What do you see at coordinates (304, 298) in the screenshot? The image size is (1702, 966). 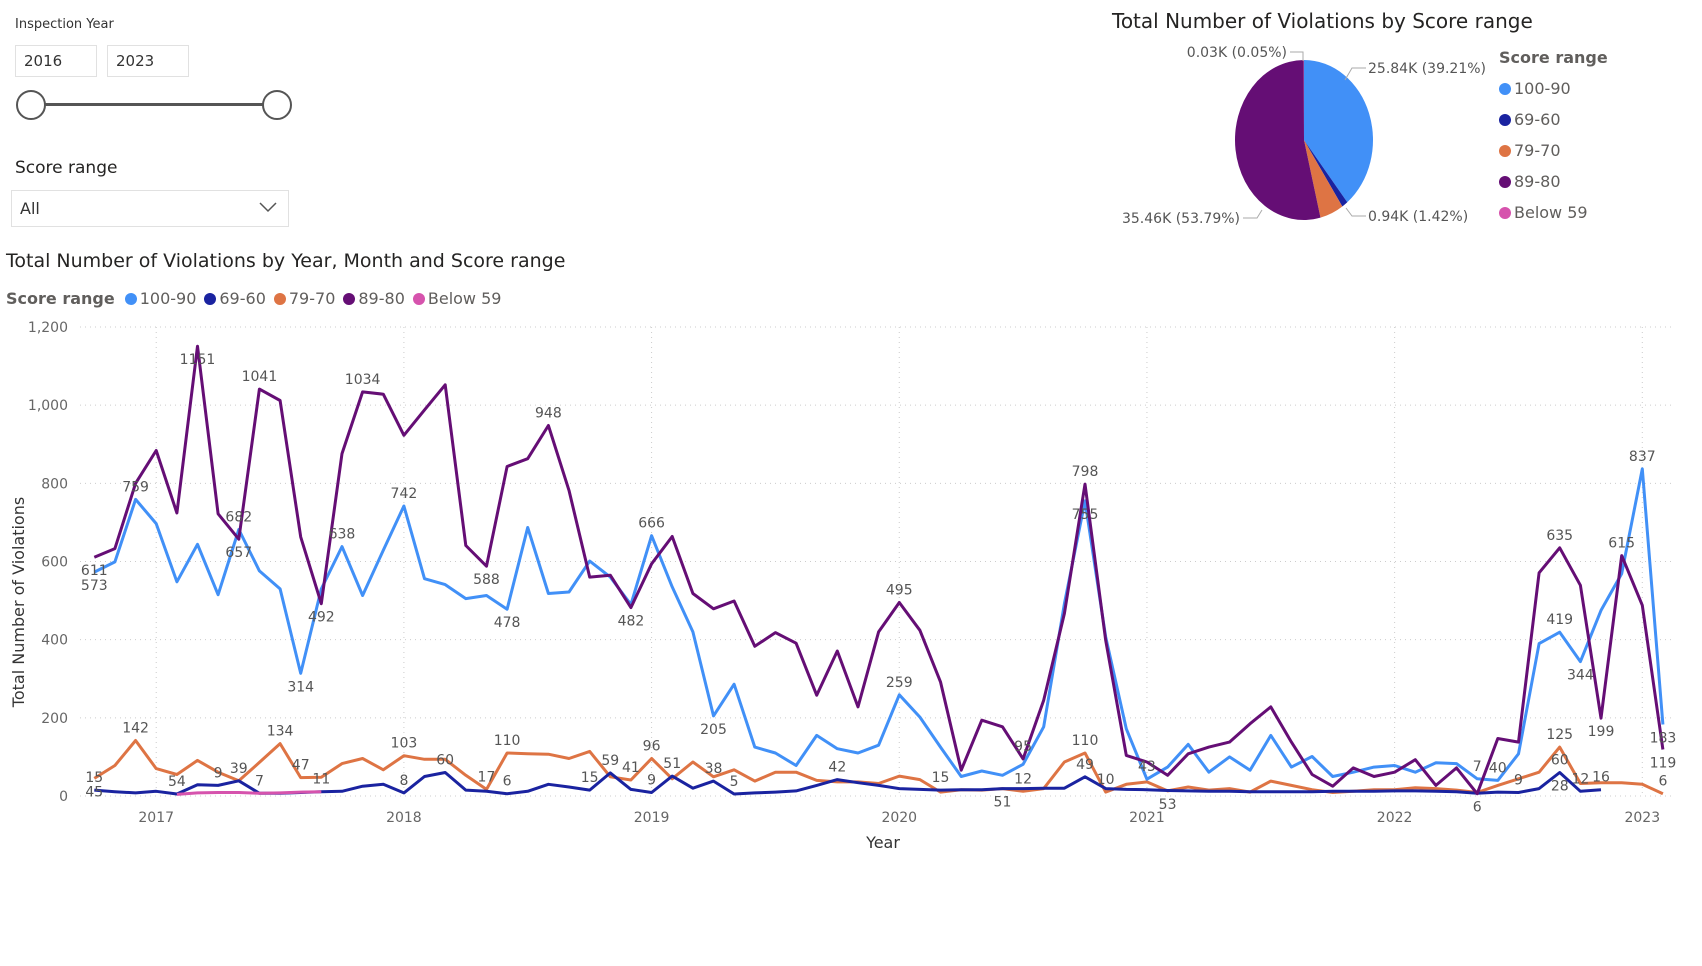 I see `legend-item-79-70: 79-70` at bounding box center [304, 298].